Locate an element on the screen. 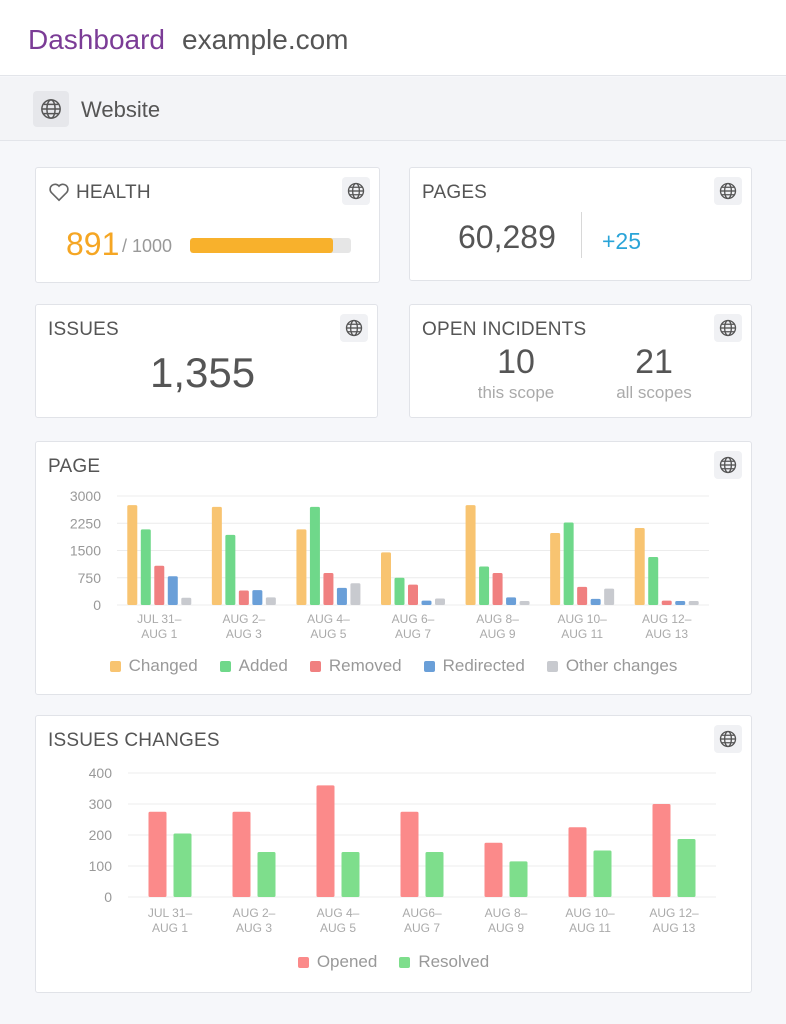 This screenshot has height=1024, width=786. health-progress-bar is located at coordinates (270, 245).